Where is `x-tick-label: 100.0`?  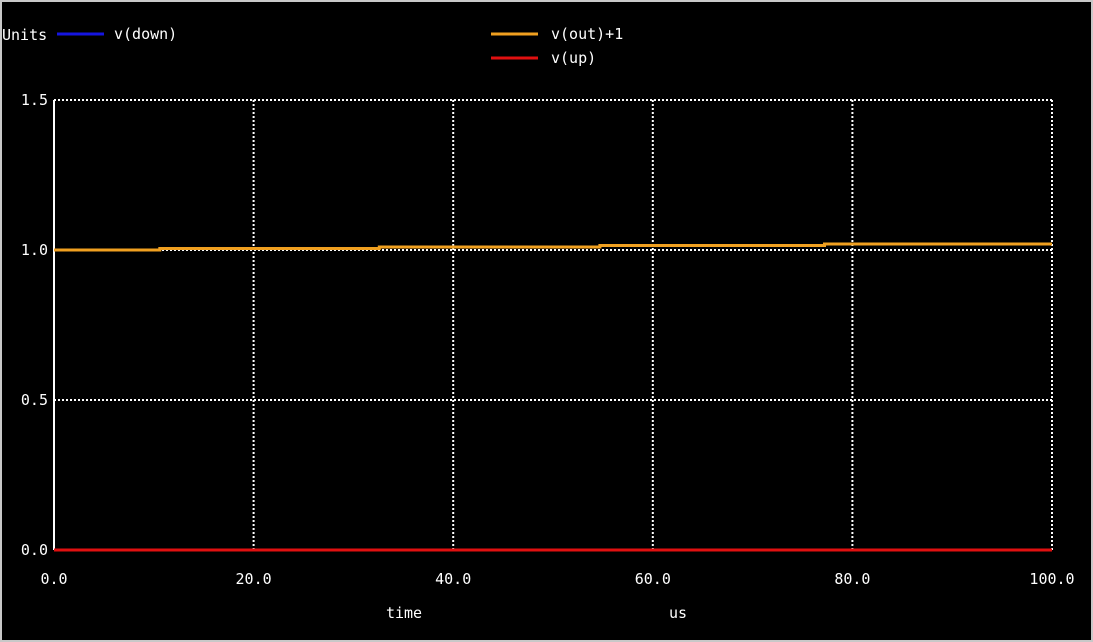 x-tick-label: 100.0 is located at coordinates (1051, 579).